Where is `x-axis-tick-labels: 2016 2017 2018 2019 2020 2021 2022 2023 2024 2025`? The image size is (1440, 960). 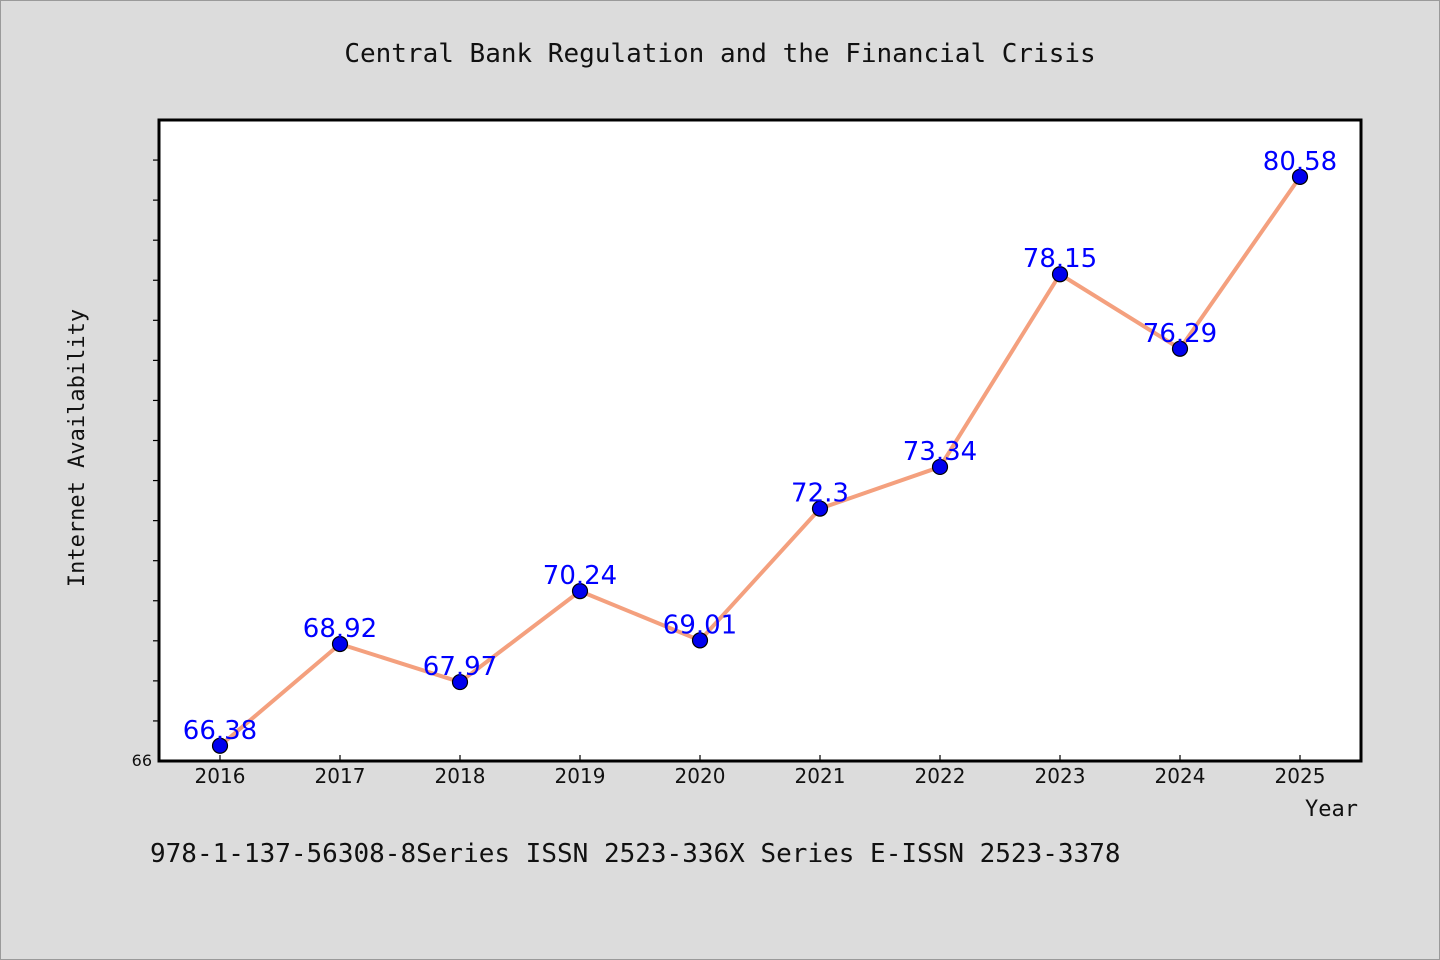 x-axis-tick-labels: 2016 2017 2018 2019 2020 2021 2022 2023 2024 2025 is located at coordinates (760, 776).